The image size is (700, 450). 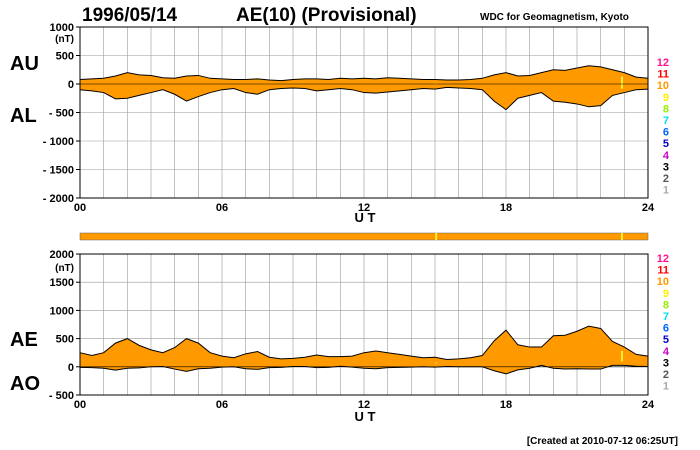 What do you see at coordinates (364, 208) in the screenshot?
I see `top-x-tick-label: 12` at bounding box center [364, 208].